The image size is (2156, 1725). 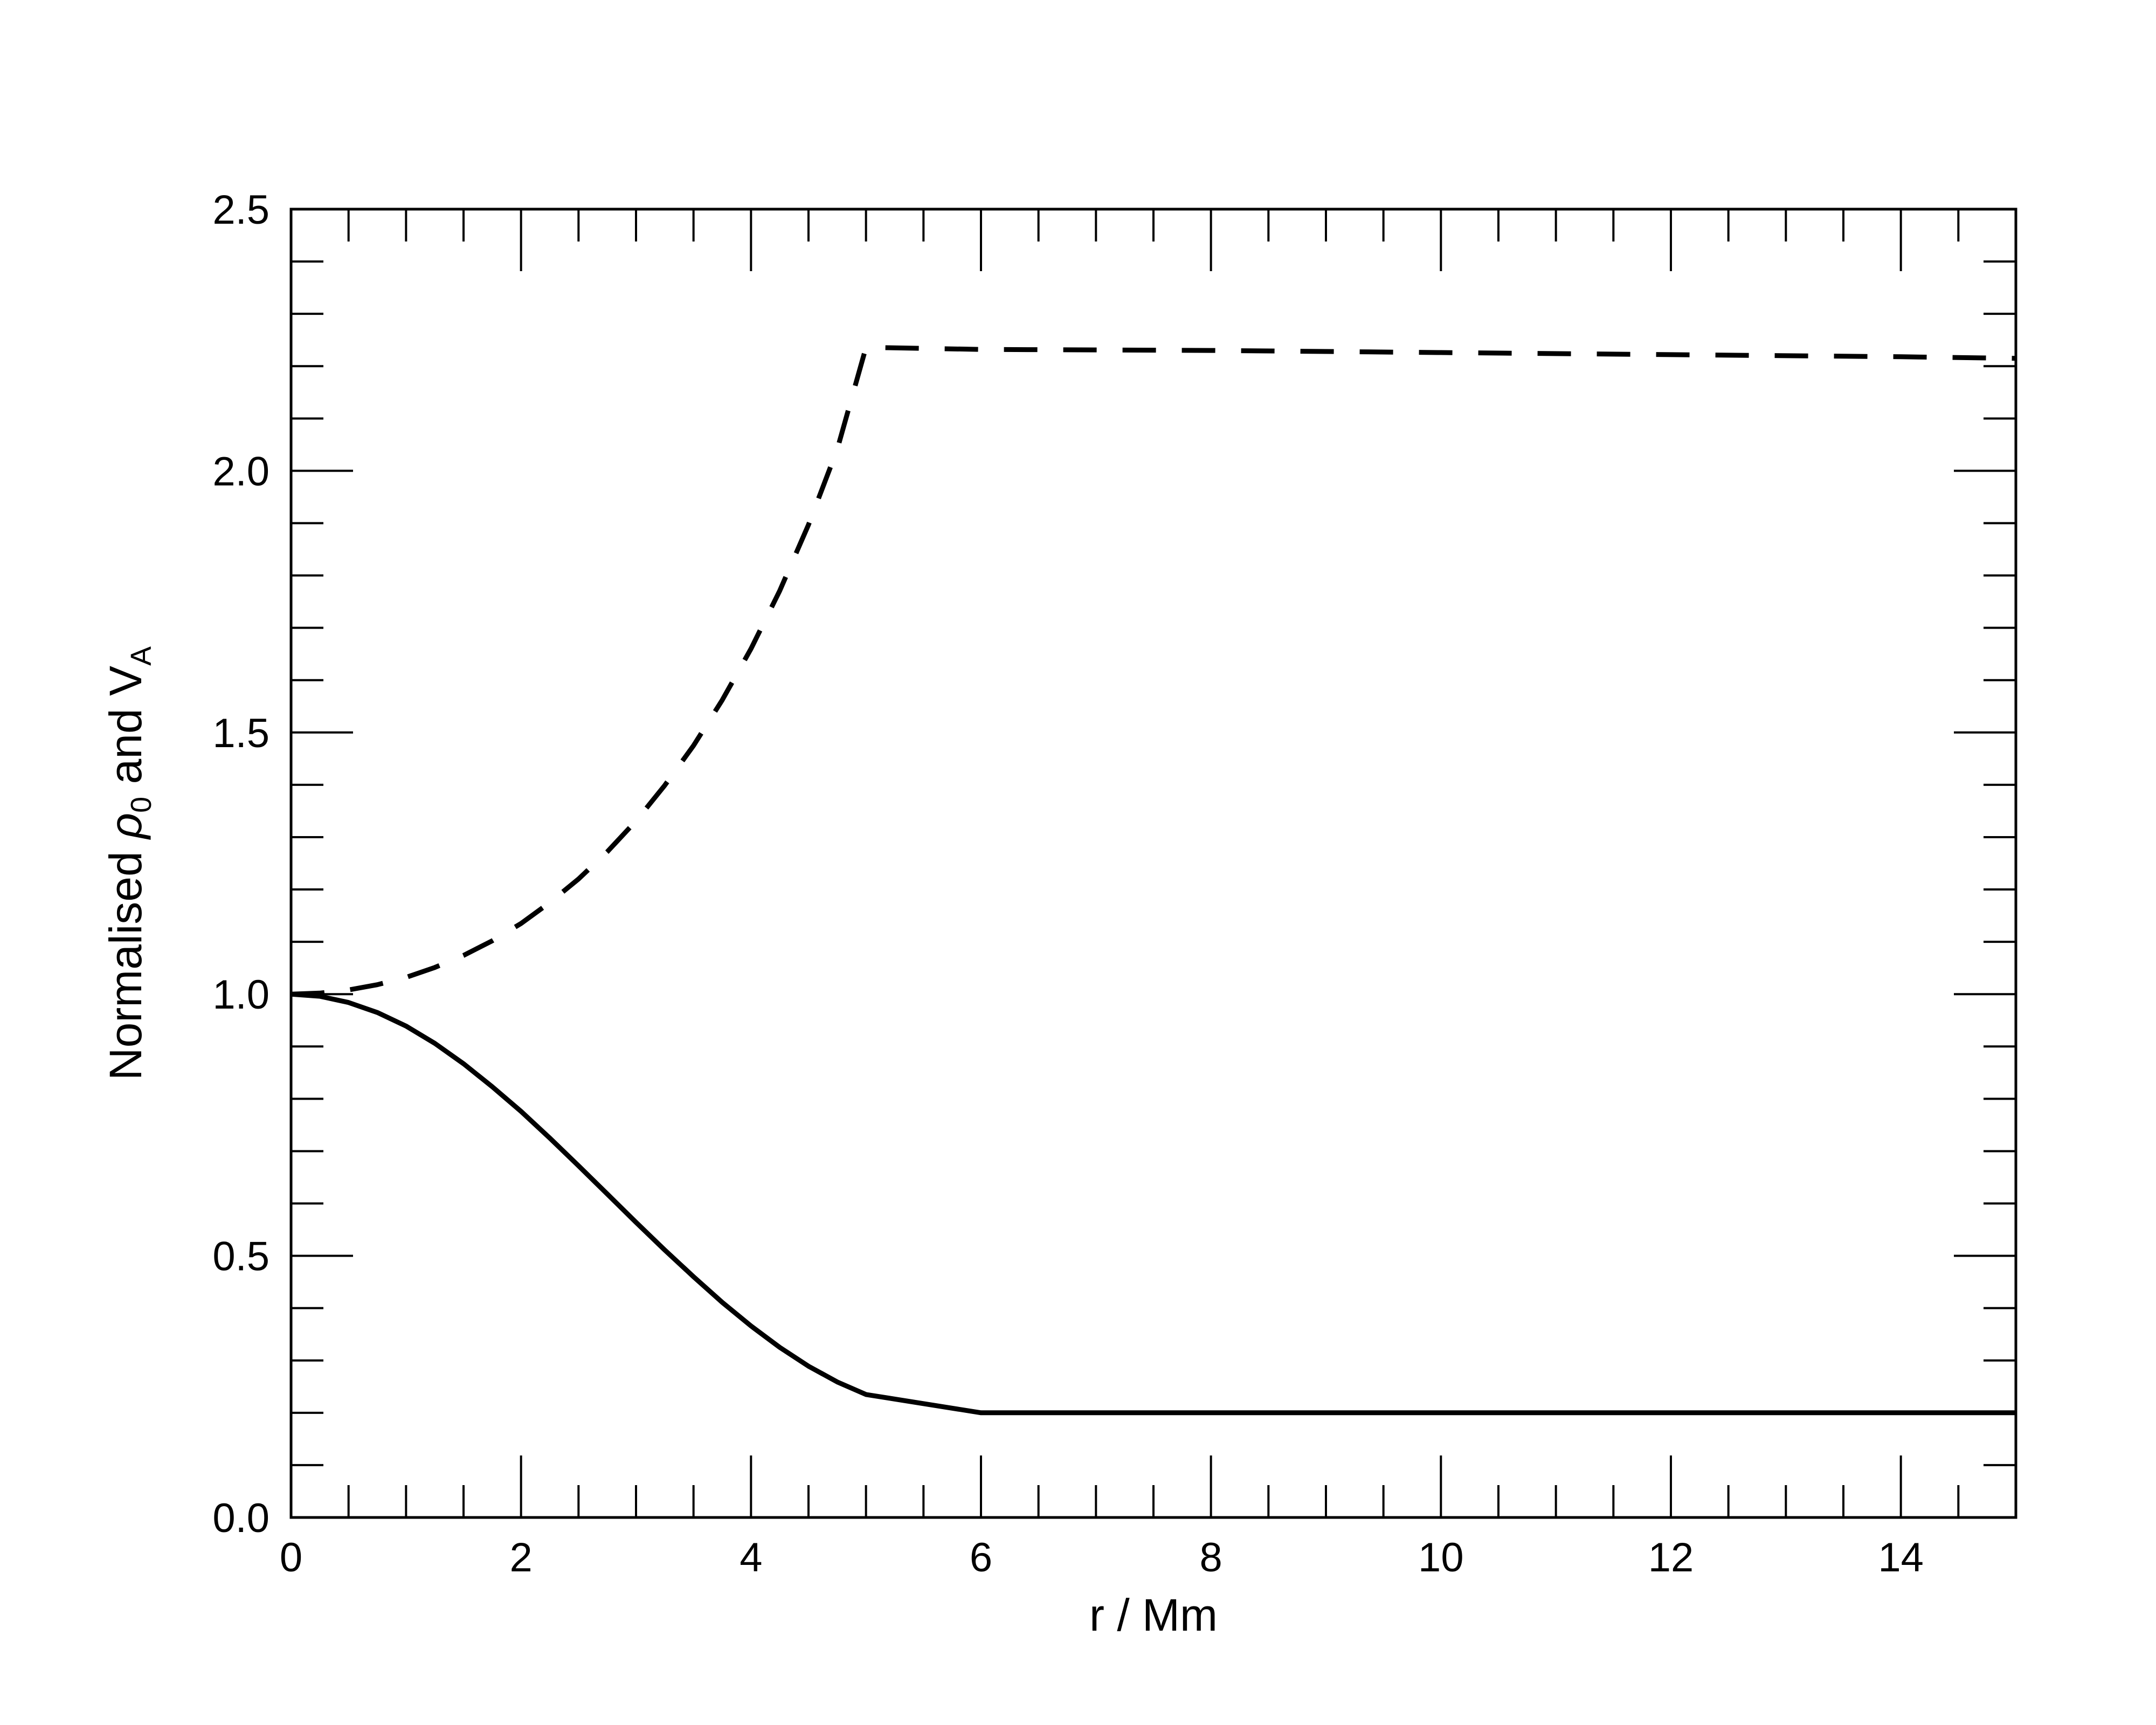 What do you see at coordinates (241, 210) in the screenshot?
I see `y-tick-label: 2.5` at bounding box center [241, 210].